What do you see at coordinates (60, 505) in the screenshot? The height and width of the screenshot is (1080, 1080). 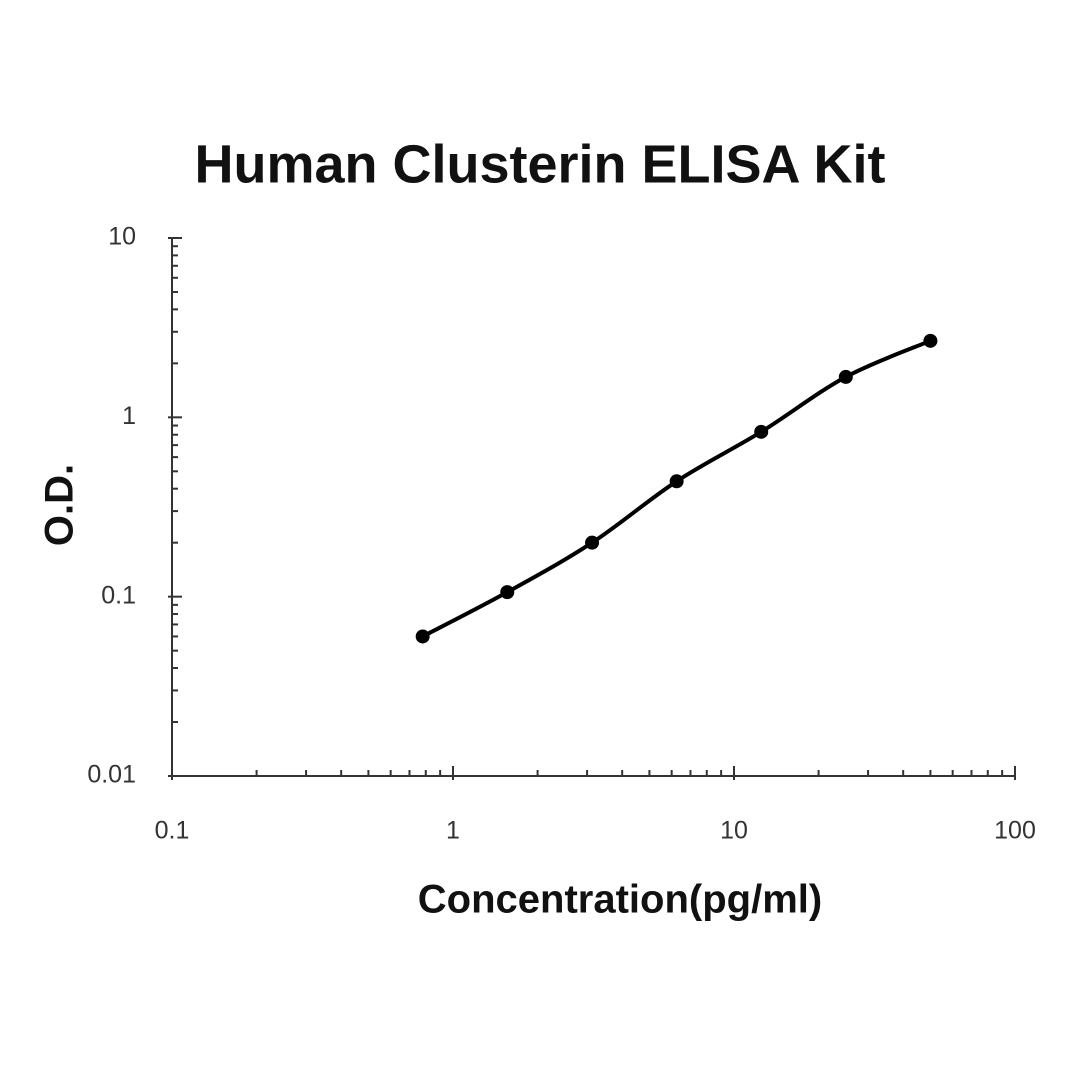 I see `y-axis-label: O.D.` at bounding box center [60, 505].